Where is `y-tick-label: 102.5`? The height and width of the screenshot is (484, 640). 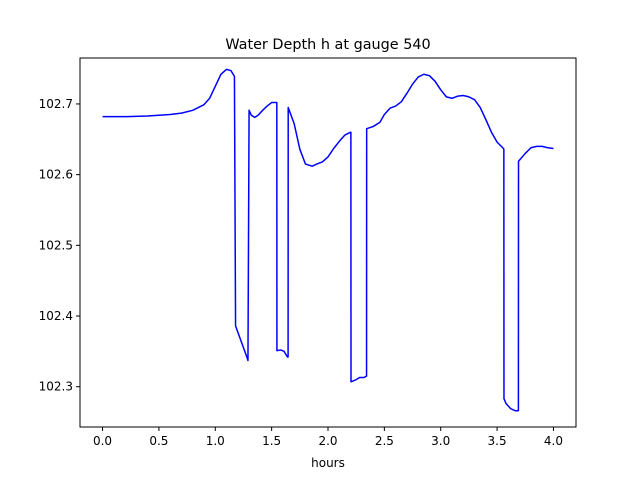 y-tick-label: 102.5 is located at coordinates (56, 245).